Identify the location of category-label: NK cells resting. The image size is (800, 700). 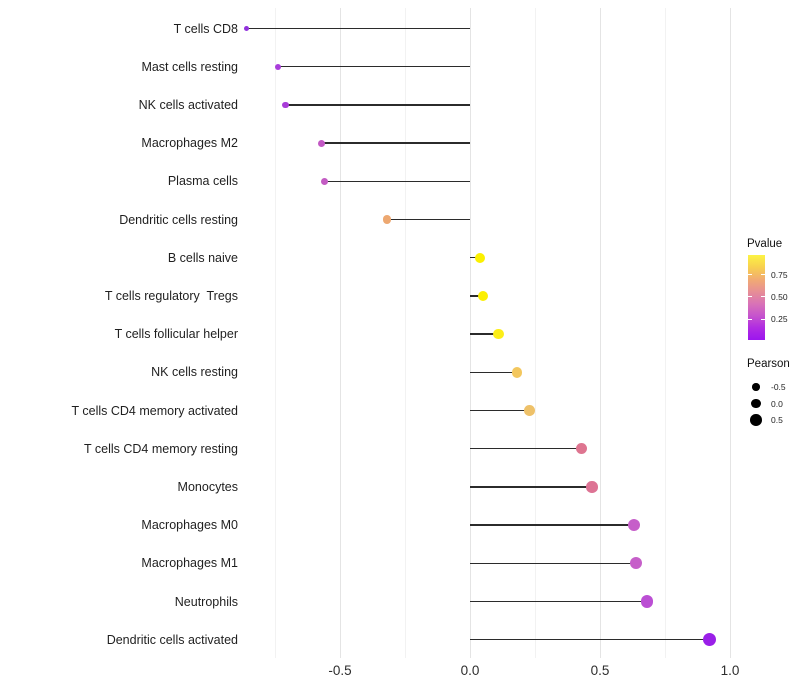
(194, 372).